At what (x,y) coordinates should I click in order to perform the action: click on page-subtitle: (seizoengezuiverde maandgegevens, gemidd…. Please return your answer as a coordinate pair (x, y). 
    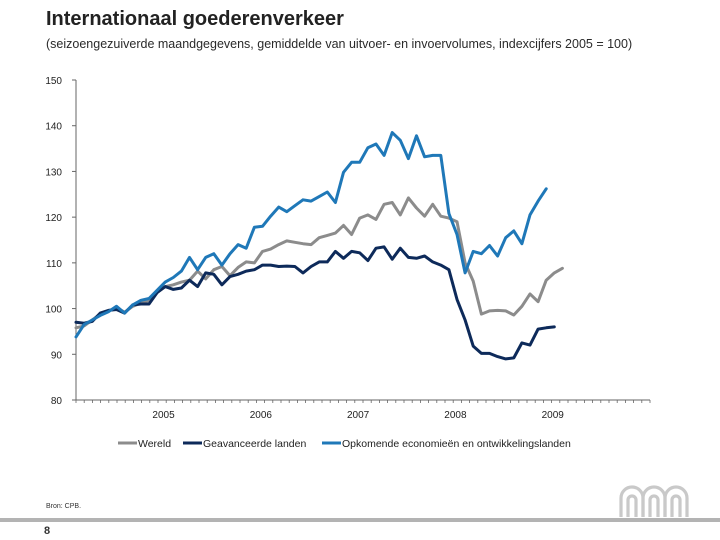
    Looking at the image, I should click on (339, 44).